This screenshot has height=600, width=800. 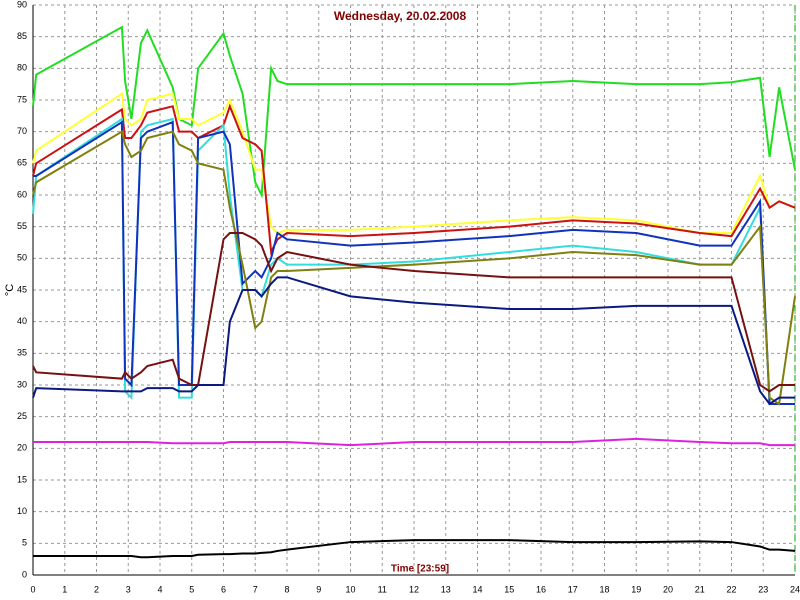 What do you see at coordinates (22, 289) in the screenshot?
I see `y-tick-label: 45` at bounding box center [22, 289].